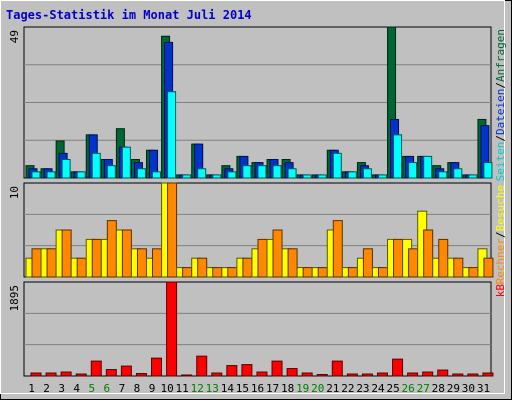  Describe the element at coordinates (14, 36) in the screenshot. I see `y-max-label: 49` at that location.